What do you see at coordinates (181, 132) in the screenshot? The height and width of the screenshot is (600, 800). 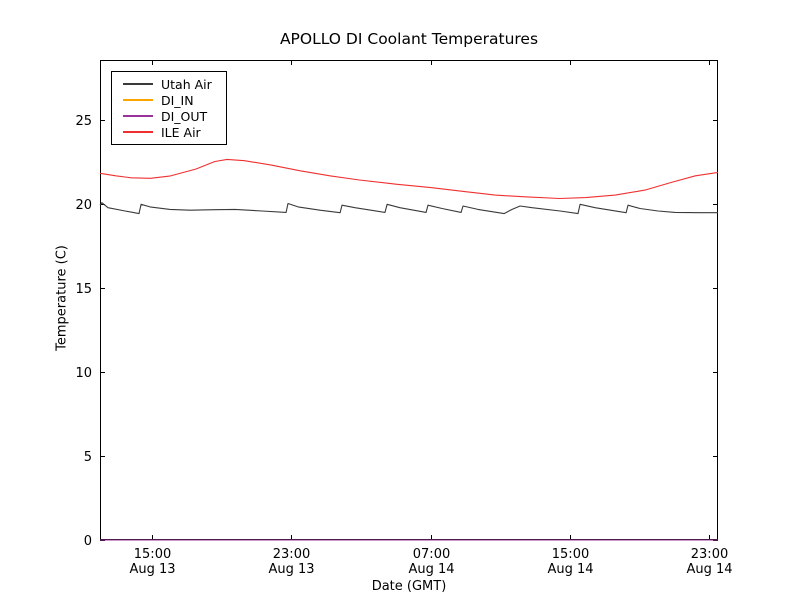 I see `legend-label-ile-air: ILE Air` at bounding box center [181, 132].